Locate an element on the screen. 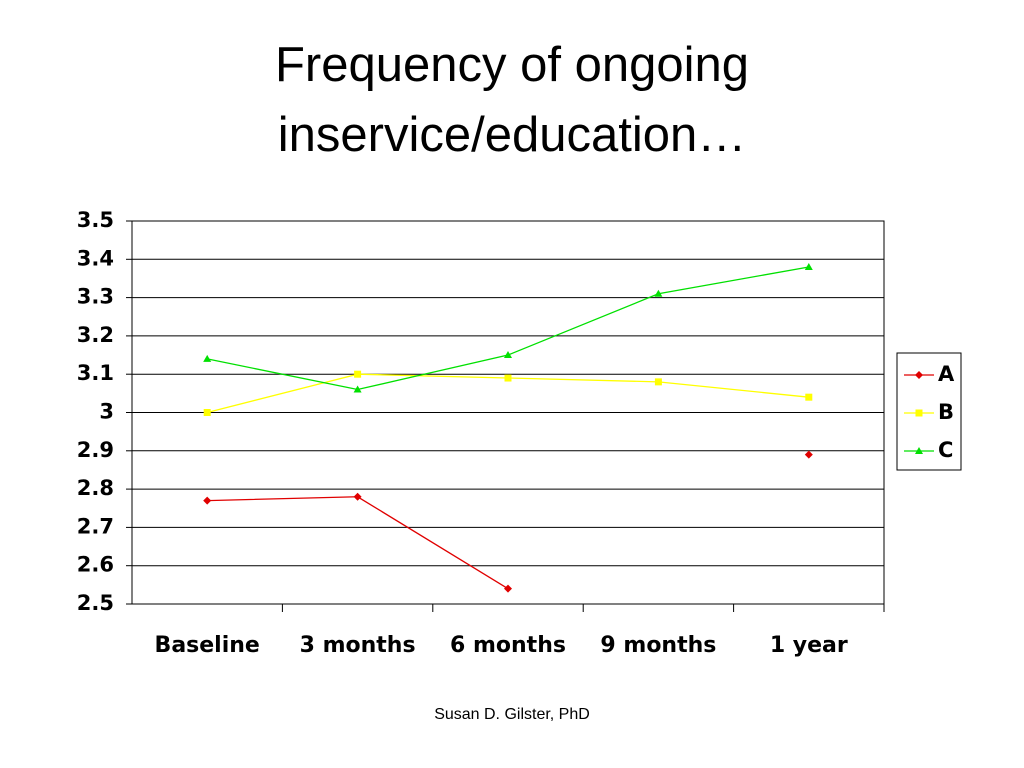  y-tick-label: 3.3 is located at coordinates (95, 297).